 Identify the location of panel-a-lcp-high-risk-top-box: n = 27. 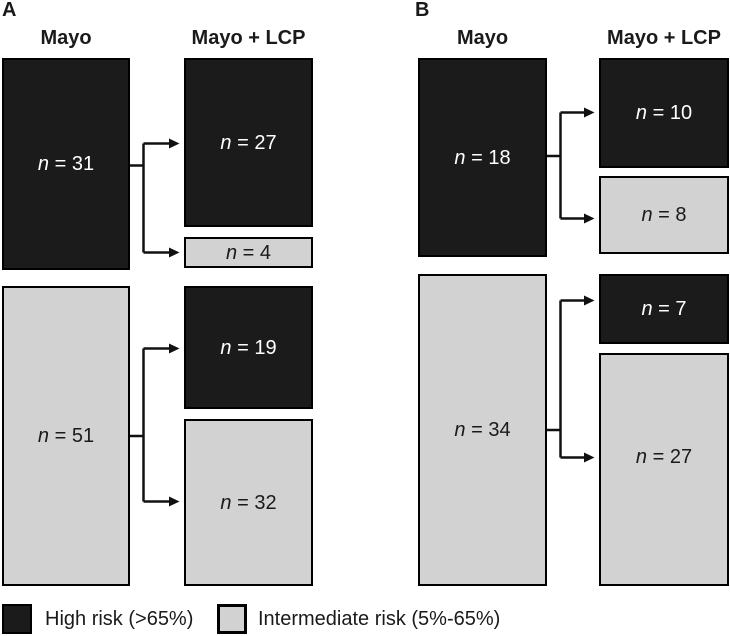
(248, 142).